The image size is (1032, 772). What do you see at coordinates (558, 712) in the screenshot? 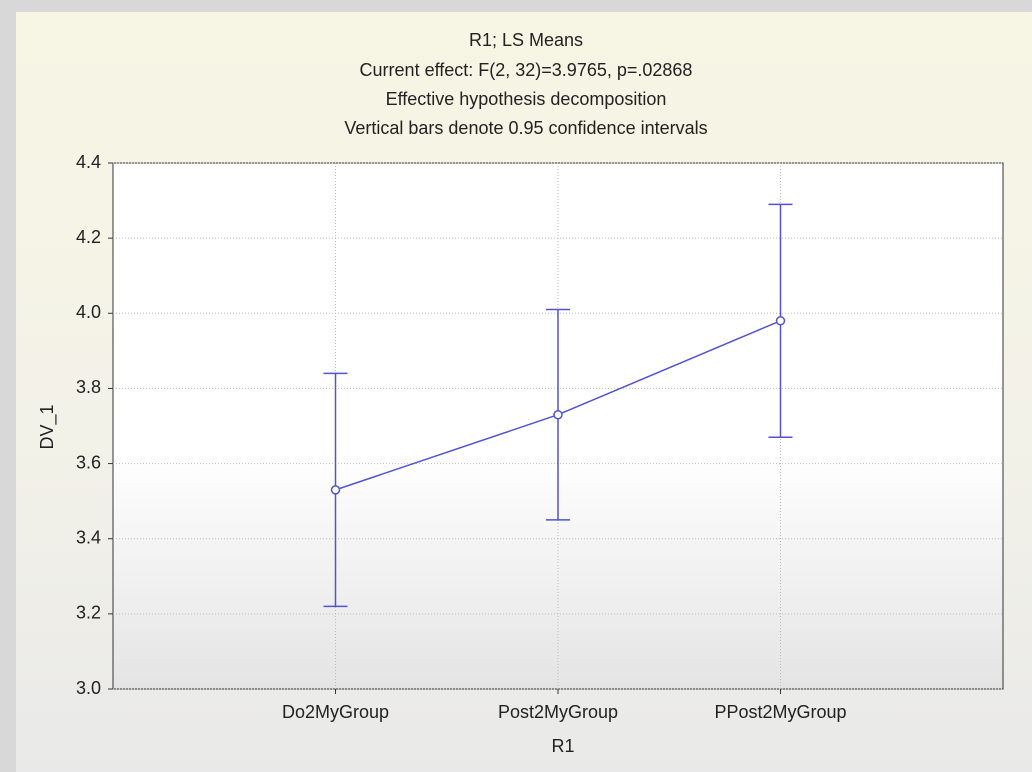
I see `x-tick-label: Post2MyGroup` at bounding box center [558, 712].